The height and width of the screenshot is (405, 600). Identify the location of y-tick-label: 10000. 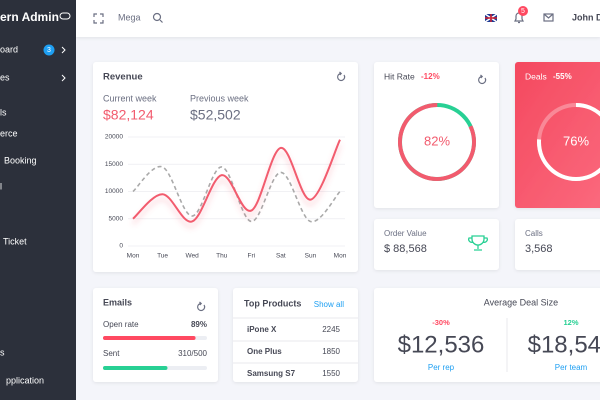
(114, 191).